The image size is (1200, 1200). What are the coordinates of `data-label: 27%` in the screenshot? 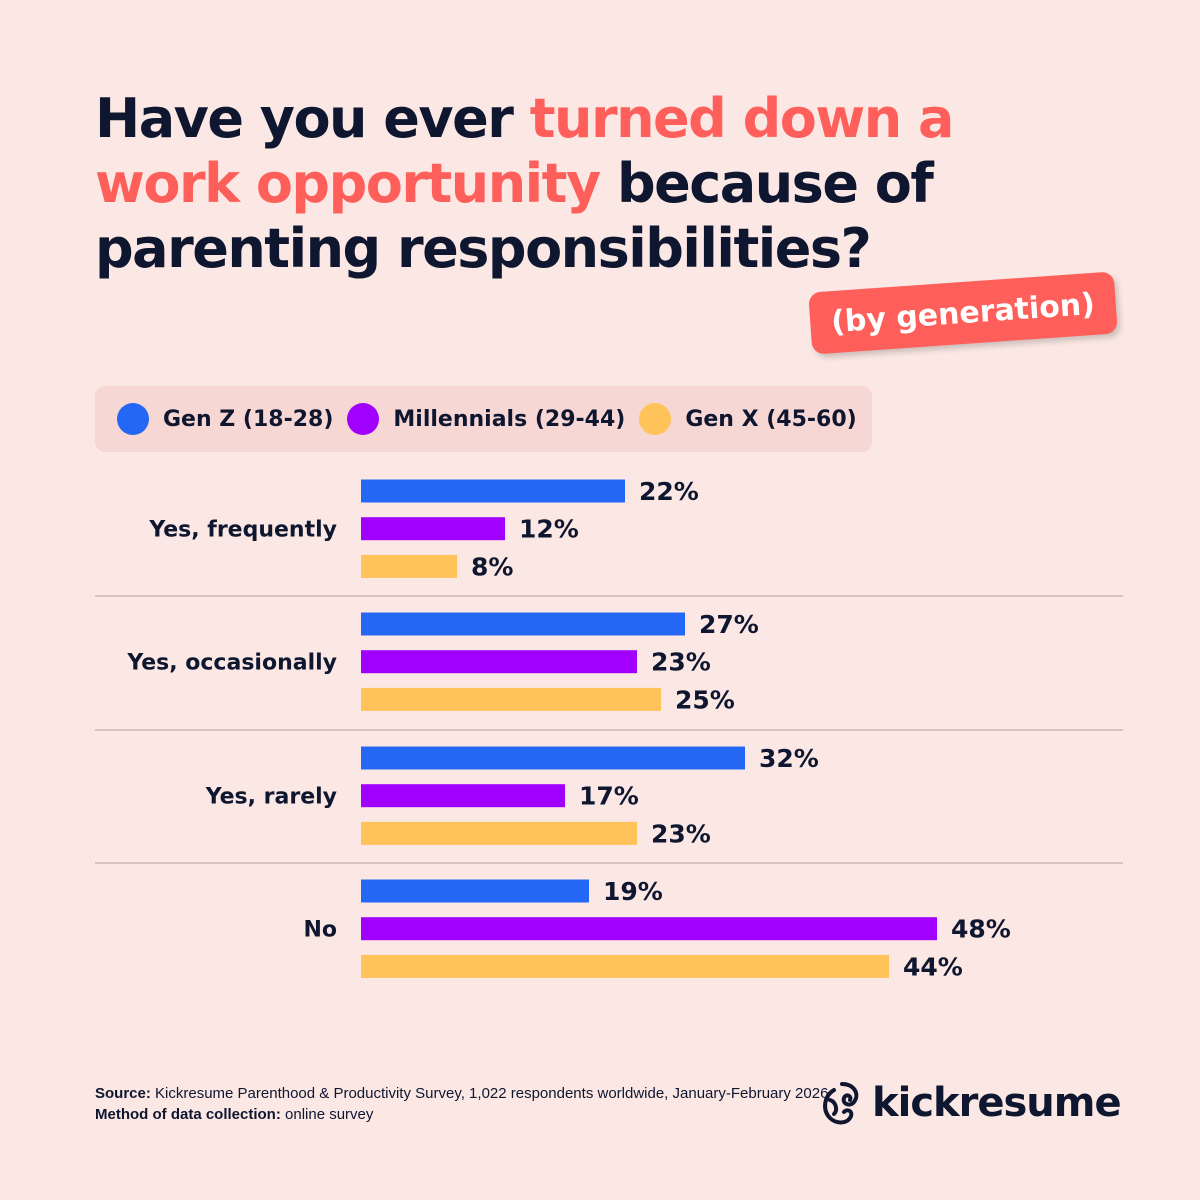 It's located at (729, 624).